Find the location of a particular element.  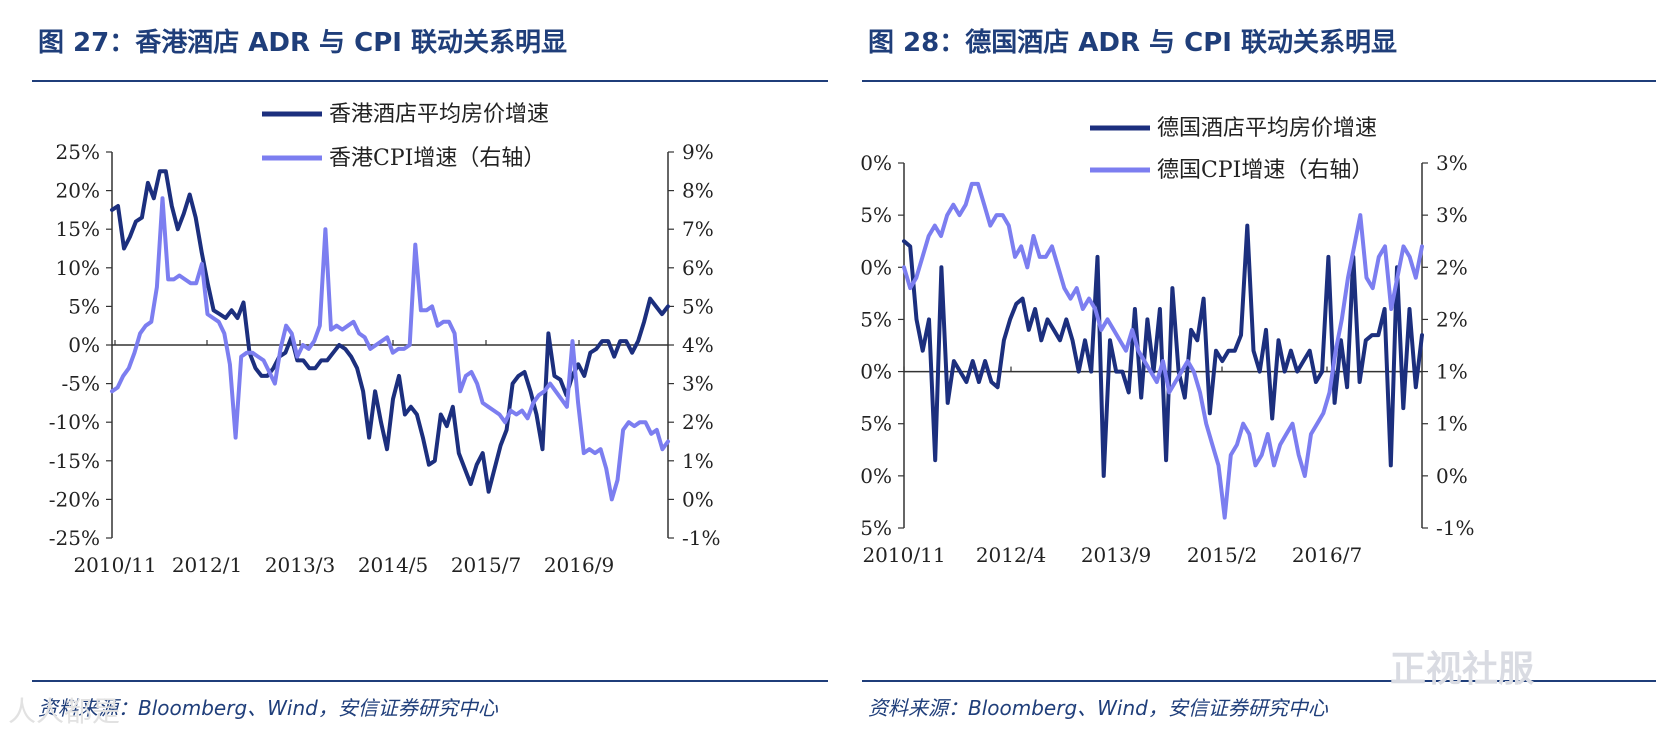

left-left-tick-label: -20% is located at coordinates (74, 499).